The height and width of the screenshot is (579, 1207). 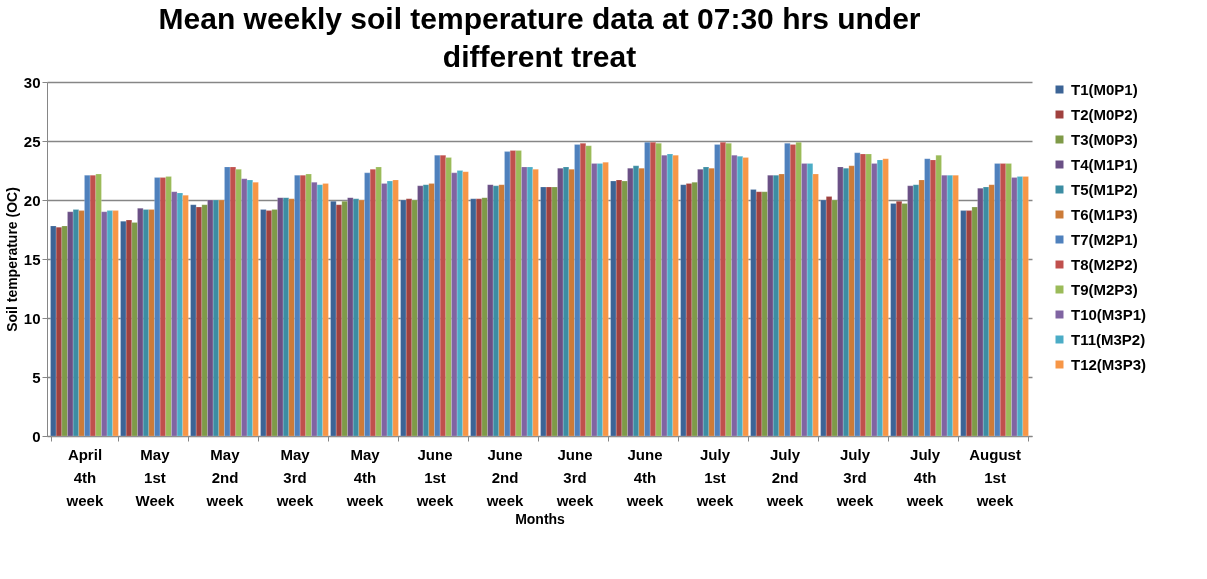 I want to click on x-tick-label: July 1st week, so click(x=715, y=477).